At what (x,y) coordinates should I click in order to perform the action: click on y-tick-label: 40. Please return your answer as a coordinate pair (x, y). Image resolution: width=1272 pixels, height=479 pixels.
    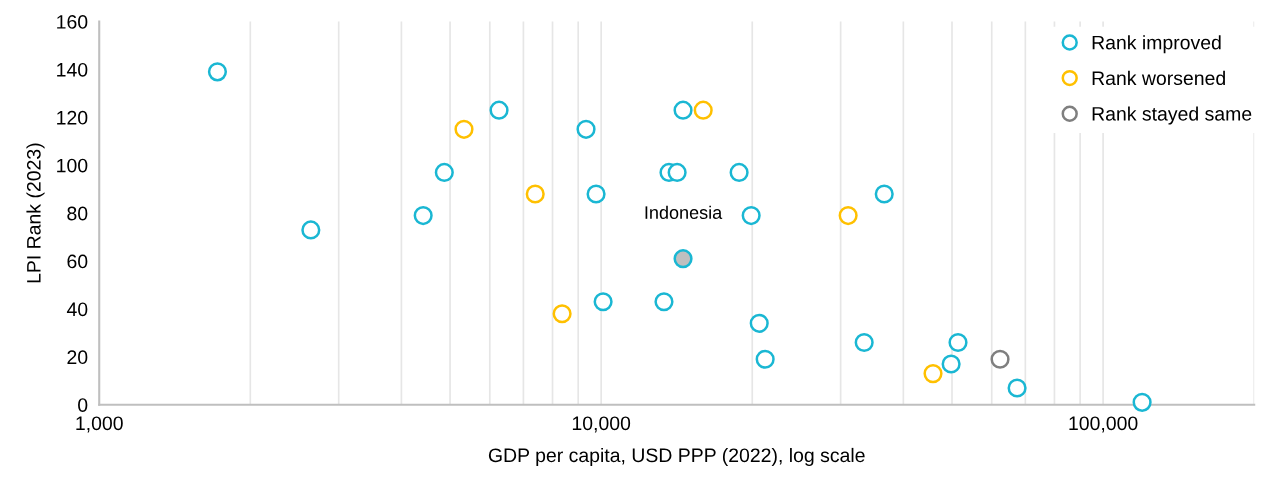
    Looking at the image, I should click on (77, 309).